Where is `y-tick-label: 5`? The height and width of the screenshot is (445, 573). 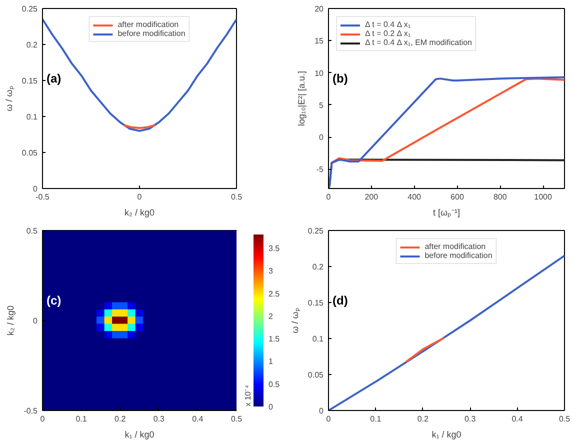 y-tick-label: 5 is located at coordinates (321, 105).